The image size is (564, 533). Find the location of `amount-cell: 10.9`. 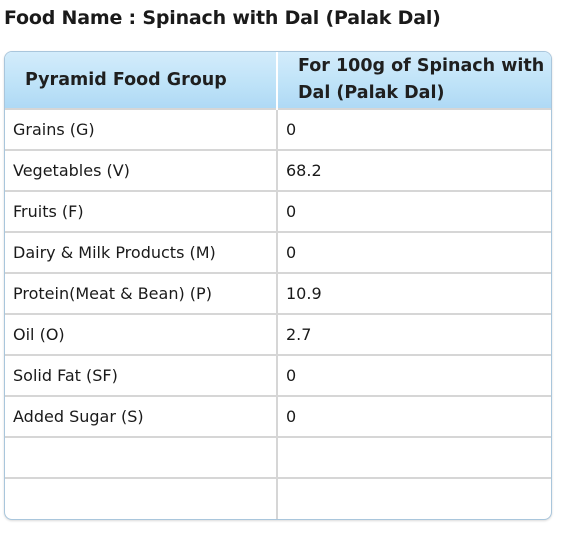

amount-cell: 10.9 is located at coordinates (414, 293).